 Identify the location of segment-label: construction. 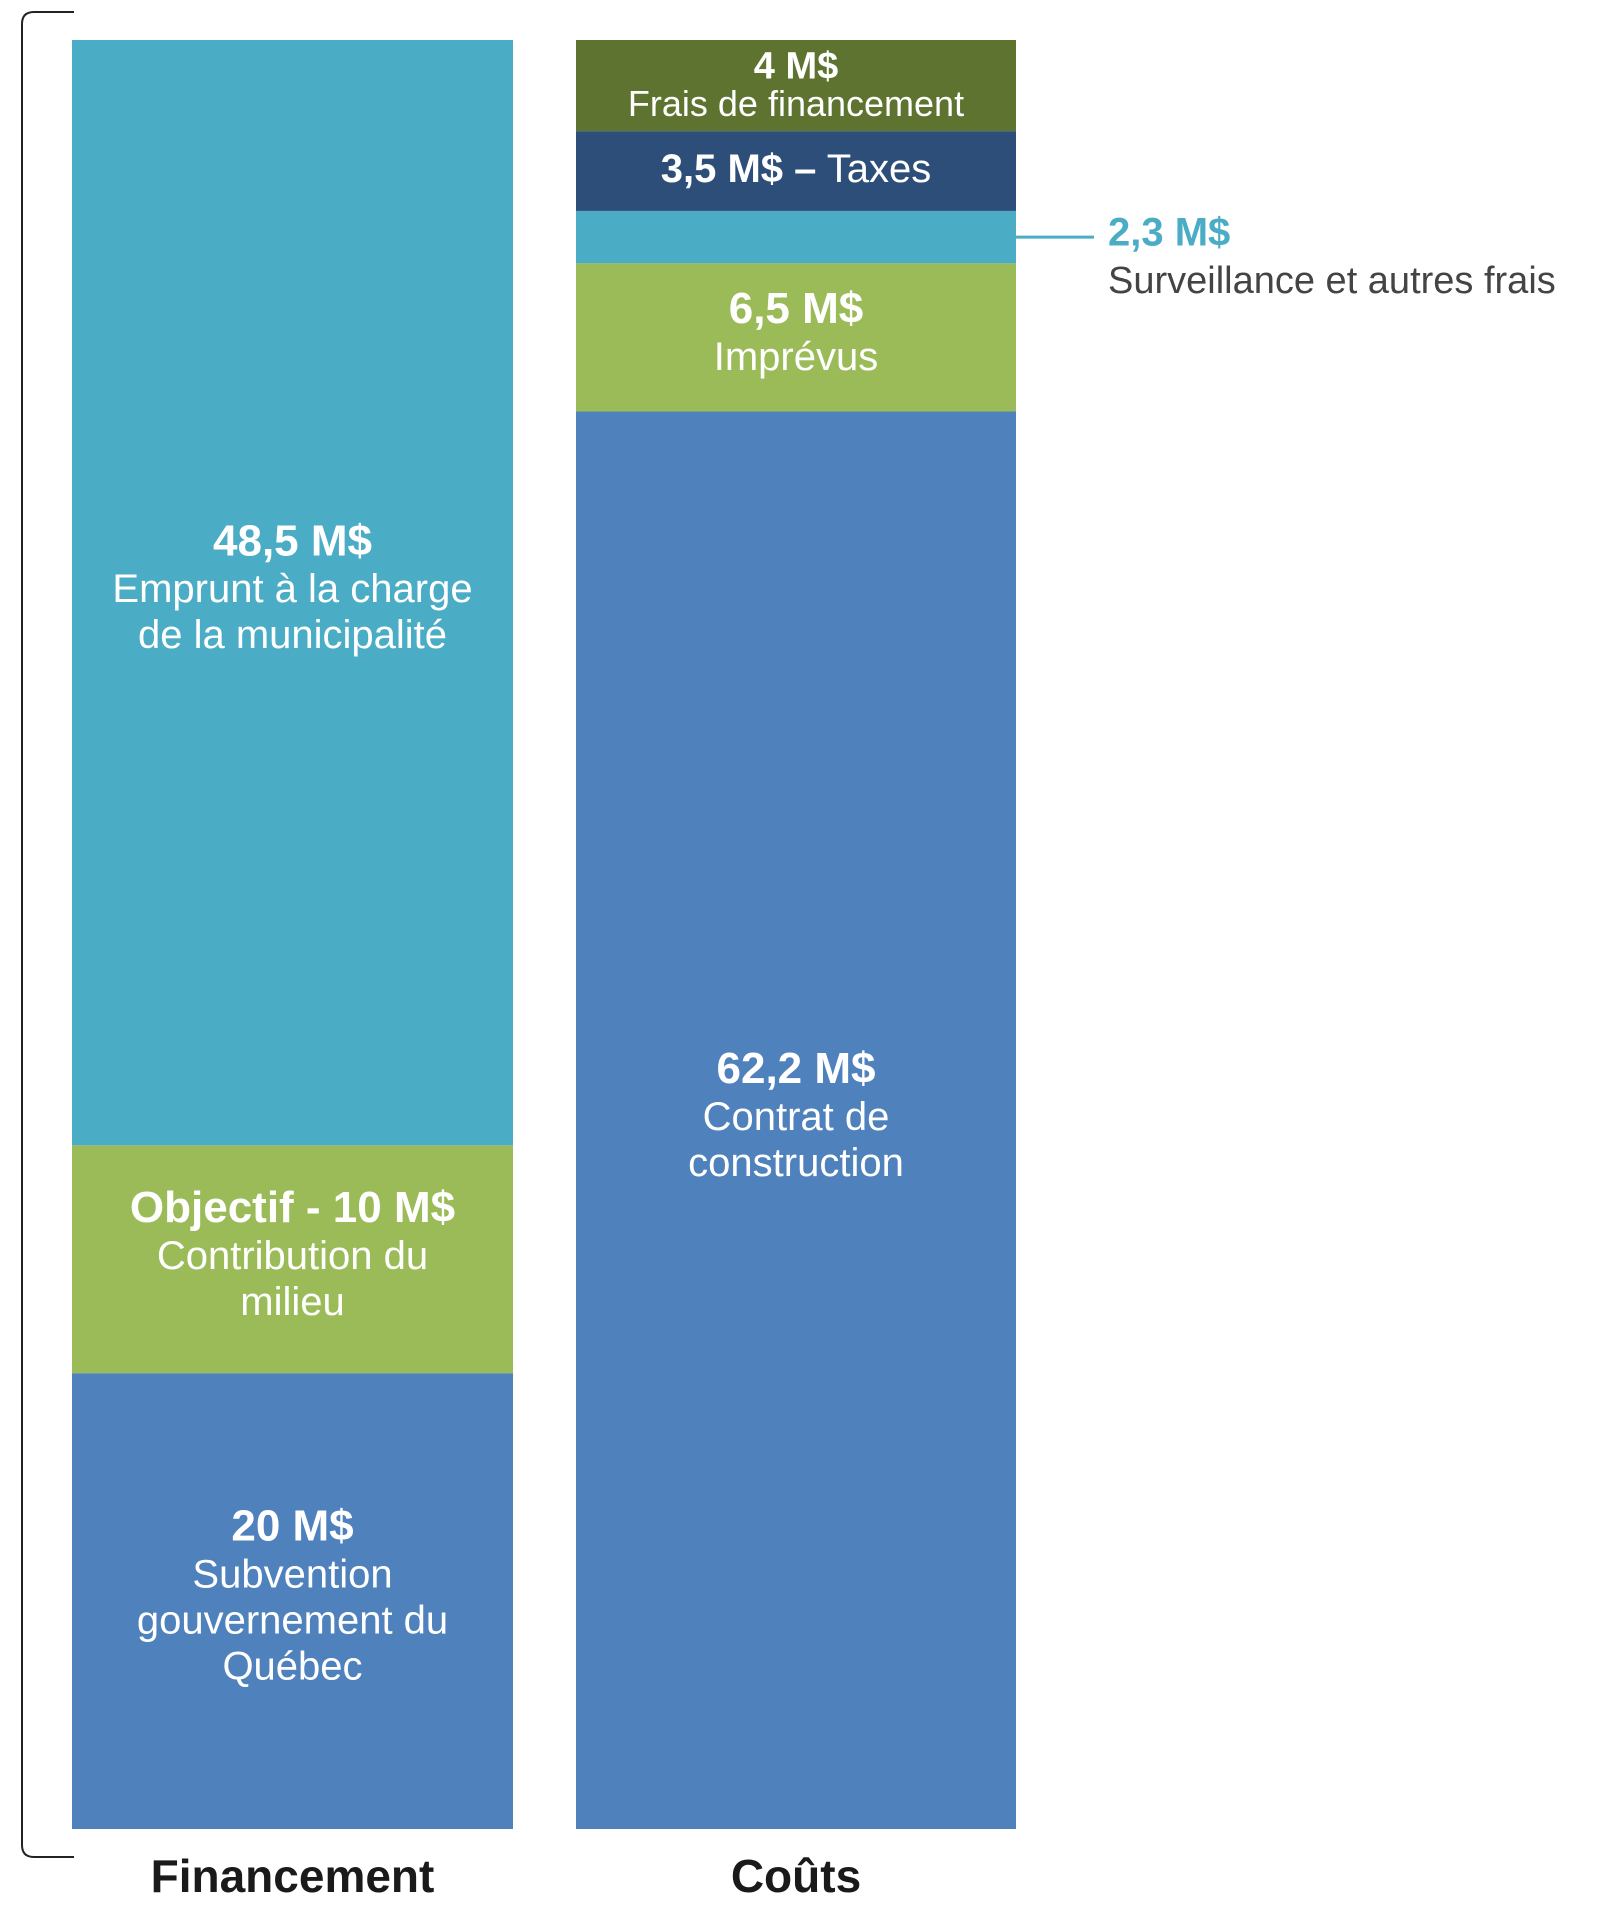
(796, 1163).